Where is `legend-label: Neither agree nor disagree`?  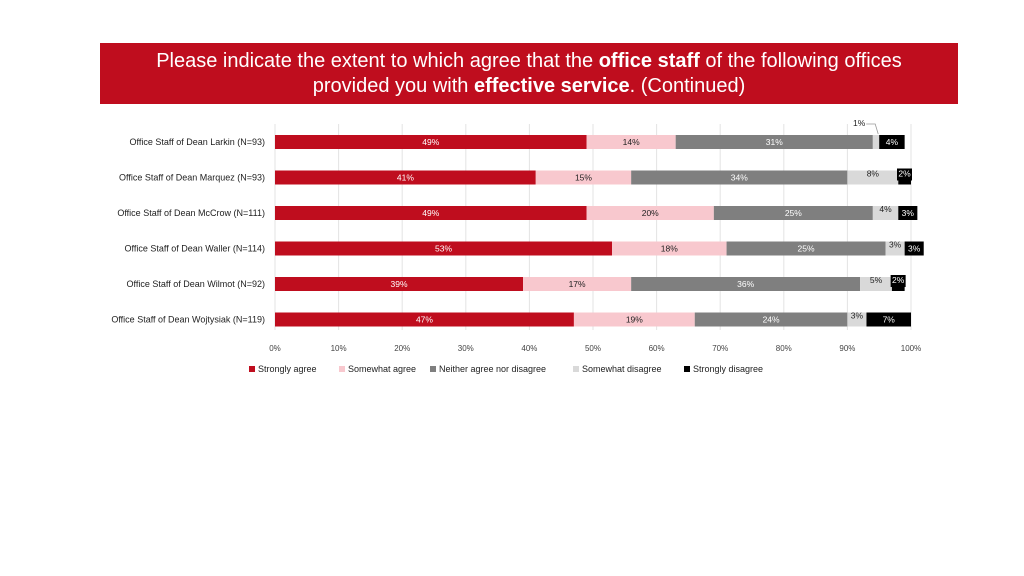 legend-label: Neither agree nor disagree is located at coordinates (492, 369).